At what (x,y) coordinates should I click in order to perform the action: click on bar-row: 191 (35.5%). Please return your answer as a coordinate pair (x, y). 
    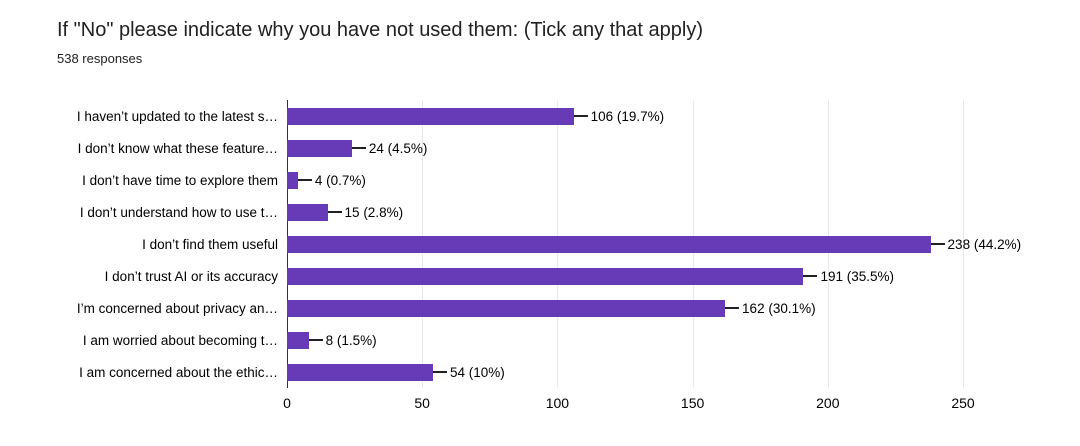
    Looking at the image, I should click on (625, 276).